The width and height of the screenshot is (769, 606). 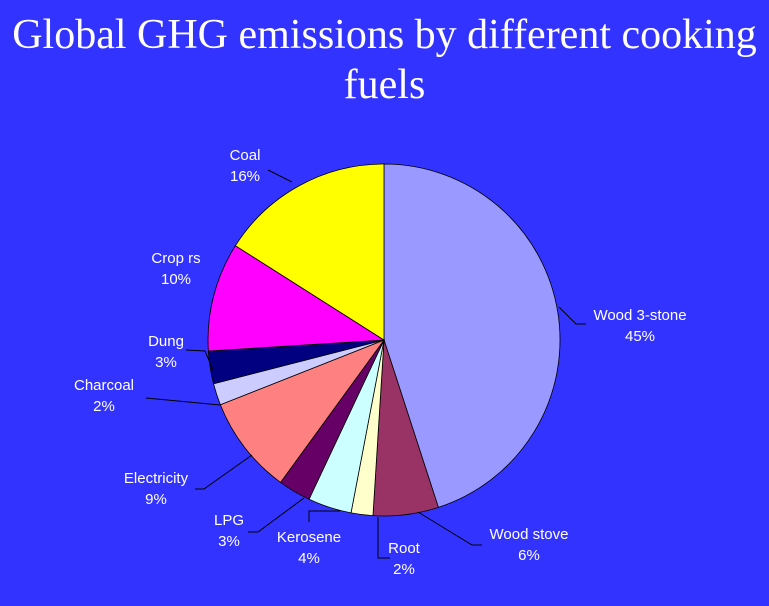 What do you see at coordinates (404, 548) in the screenshot?
I see `slice-label: Root` at bounding box center [404, 548].